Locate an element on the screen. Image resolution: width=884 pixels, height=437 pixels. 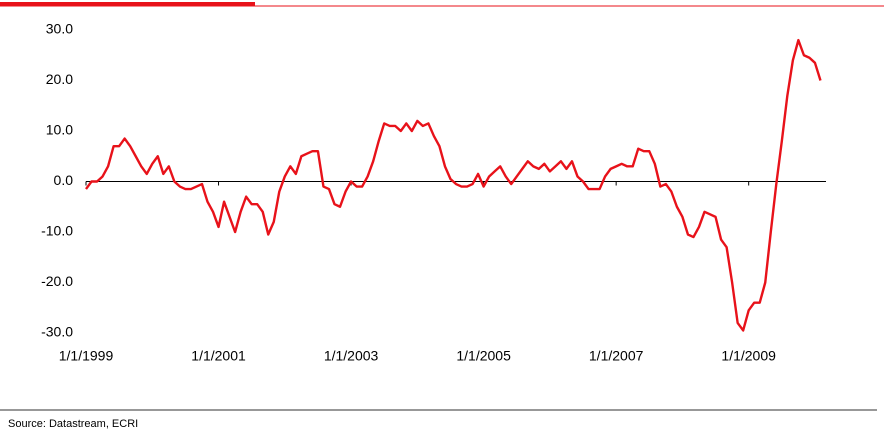
x-tick-label: 1/1/2005 is located at coordinates (483, 356).